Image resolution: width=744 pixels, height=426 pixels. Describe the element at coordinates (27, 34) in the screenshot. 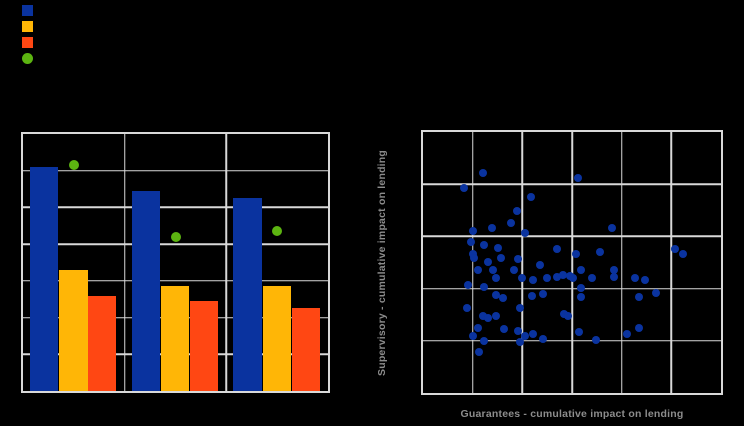

I see `legend` at that location.